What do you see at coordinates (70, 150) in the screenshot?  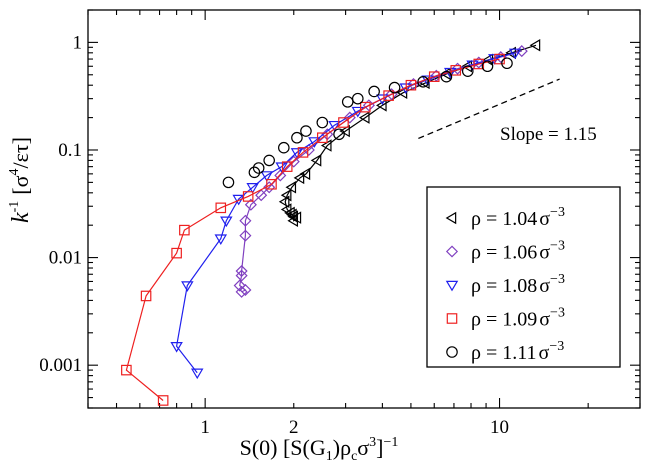 I see `y-tick-label: 0.1` at bounding box center [70, 150].